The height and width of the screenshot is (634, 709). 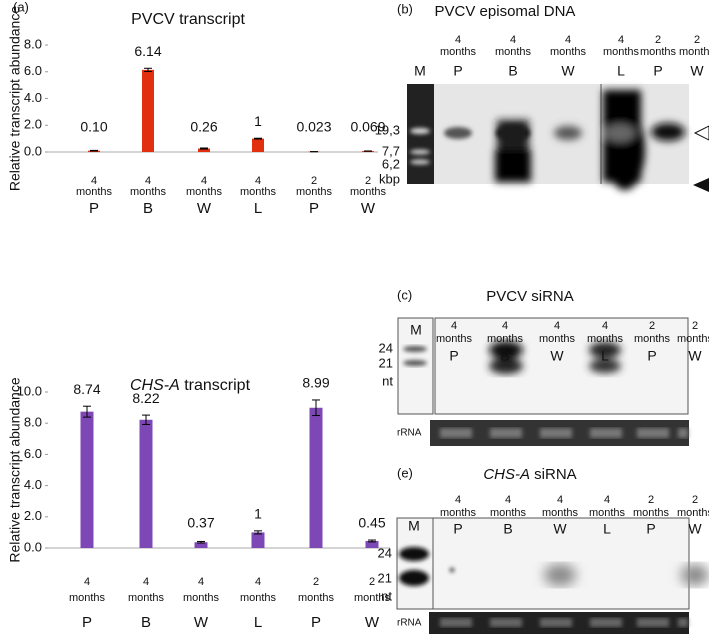 I want to click on smears, so click(x=626, y=575).